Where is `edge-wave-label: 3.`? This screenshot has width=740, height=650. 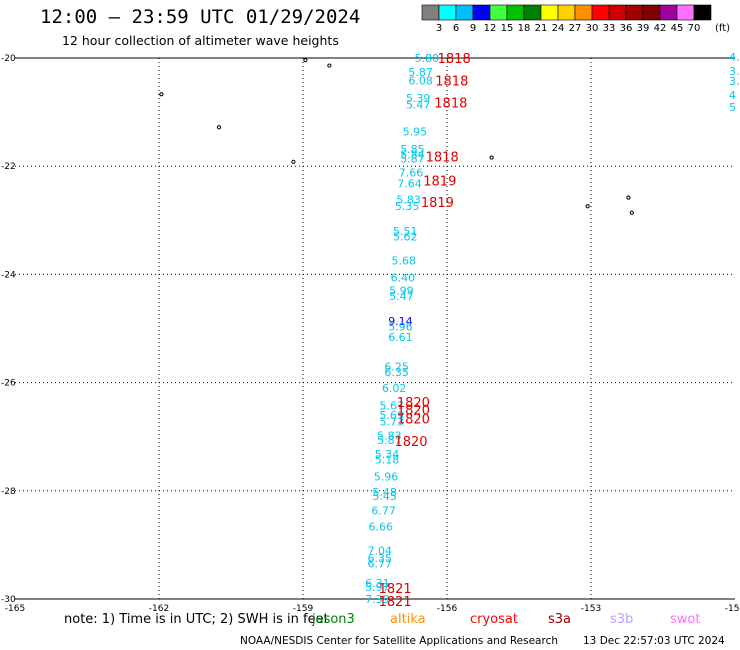 edge-wave-label: 3. is located at coordinates (734, 81).